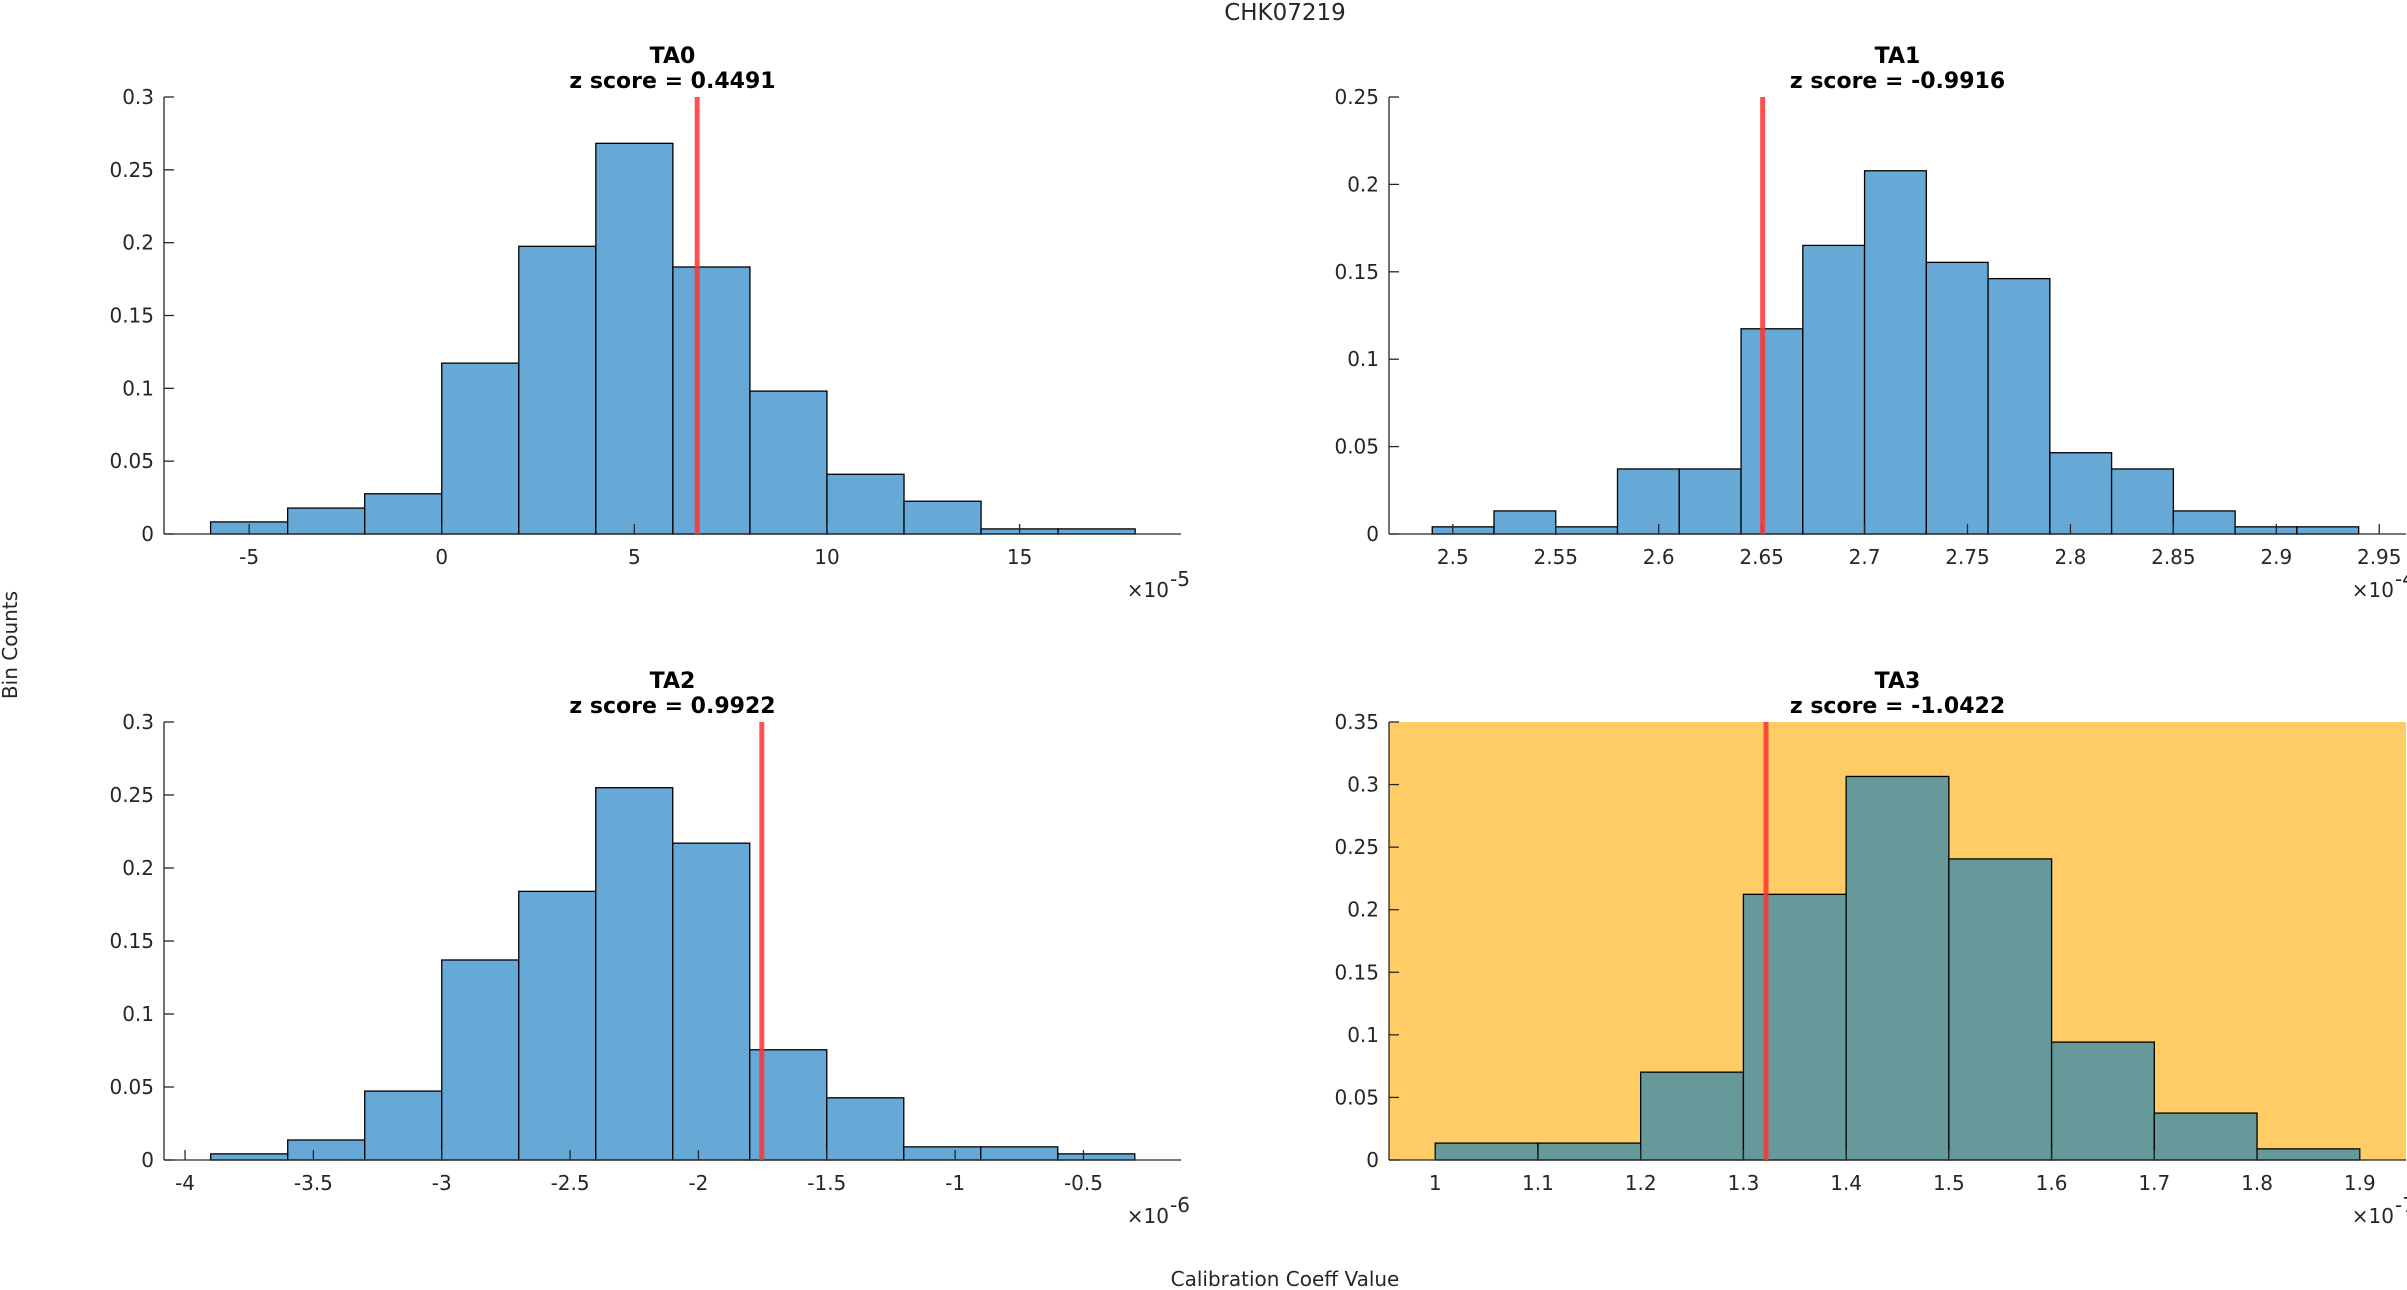 Image resolution: width=2407 pixels, height=1290 pixels. Describe the element at coordinates (2401, 1205) in the screenshot. I see `x-exponent-value: -7` at that location.